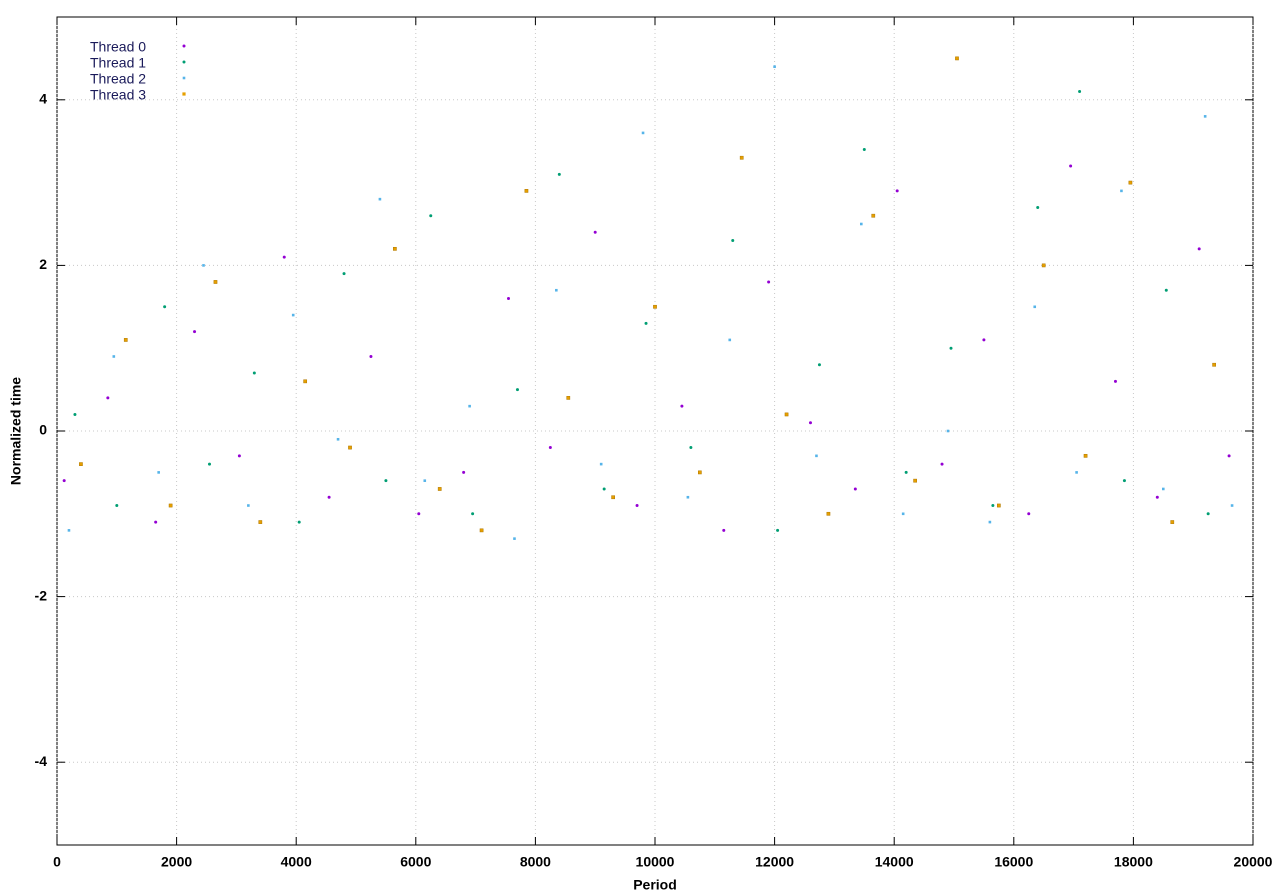 This screenshot has width=1280, height=896. What do you see at coordinates (1013, 862) in the screenshot?
I see `x-tick-label: 16000` at bounding box center [1013, 862].